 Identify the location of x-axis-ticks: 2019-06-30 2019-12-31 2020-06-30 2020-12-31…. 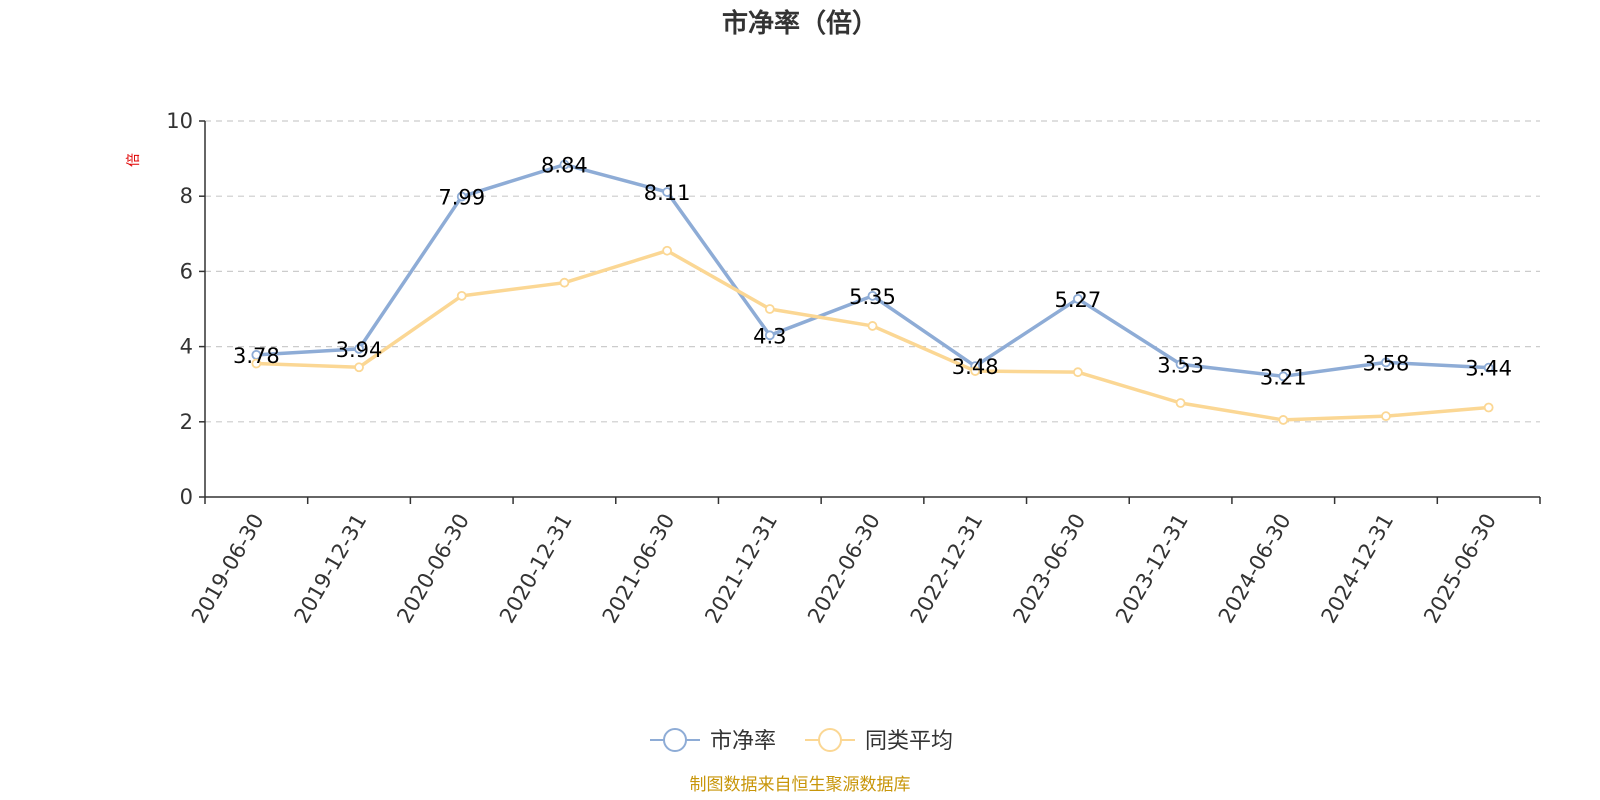
(864, 562).